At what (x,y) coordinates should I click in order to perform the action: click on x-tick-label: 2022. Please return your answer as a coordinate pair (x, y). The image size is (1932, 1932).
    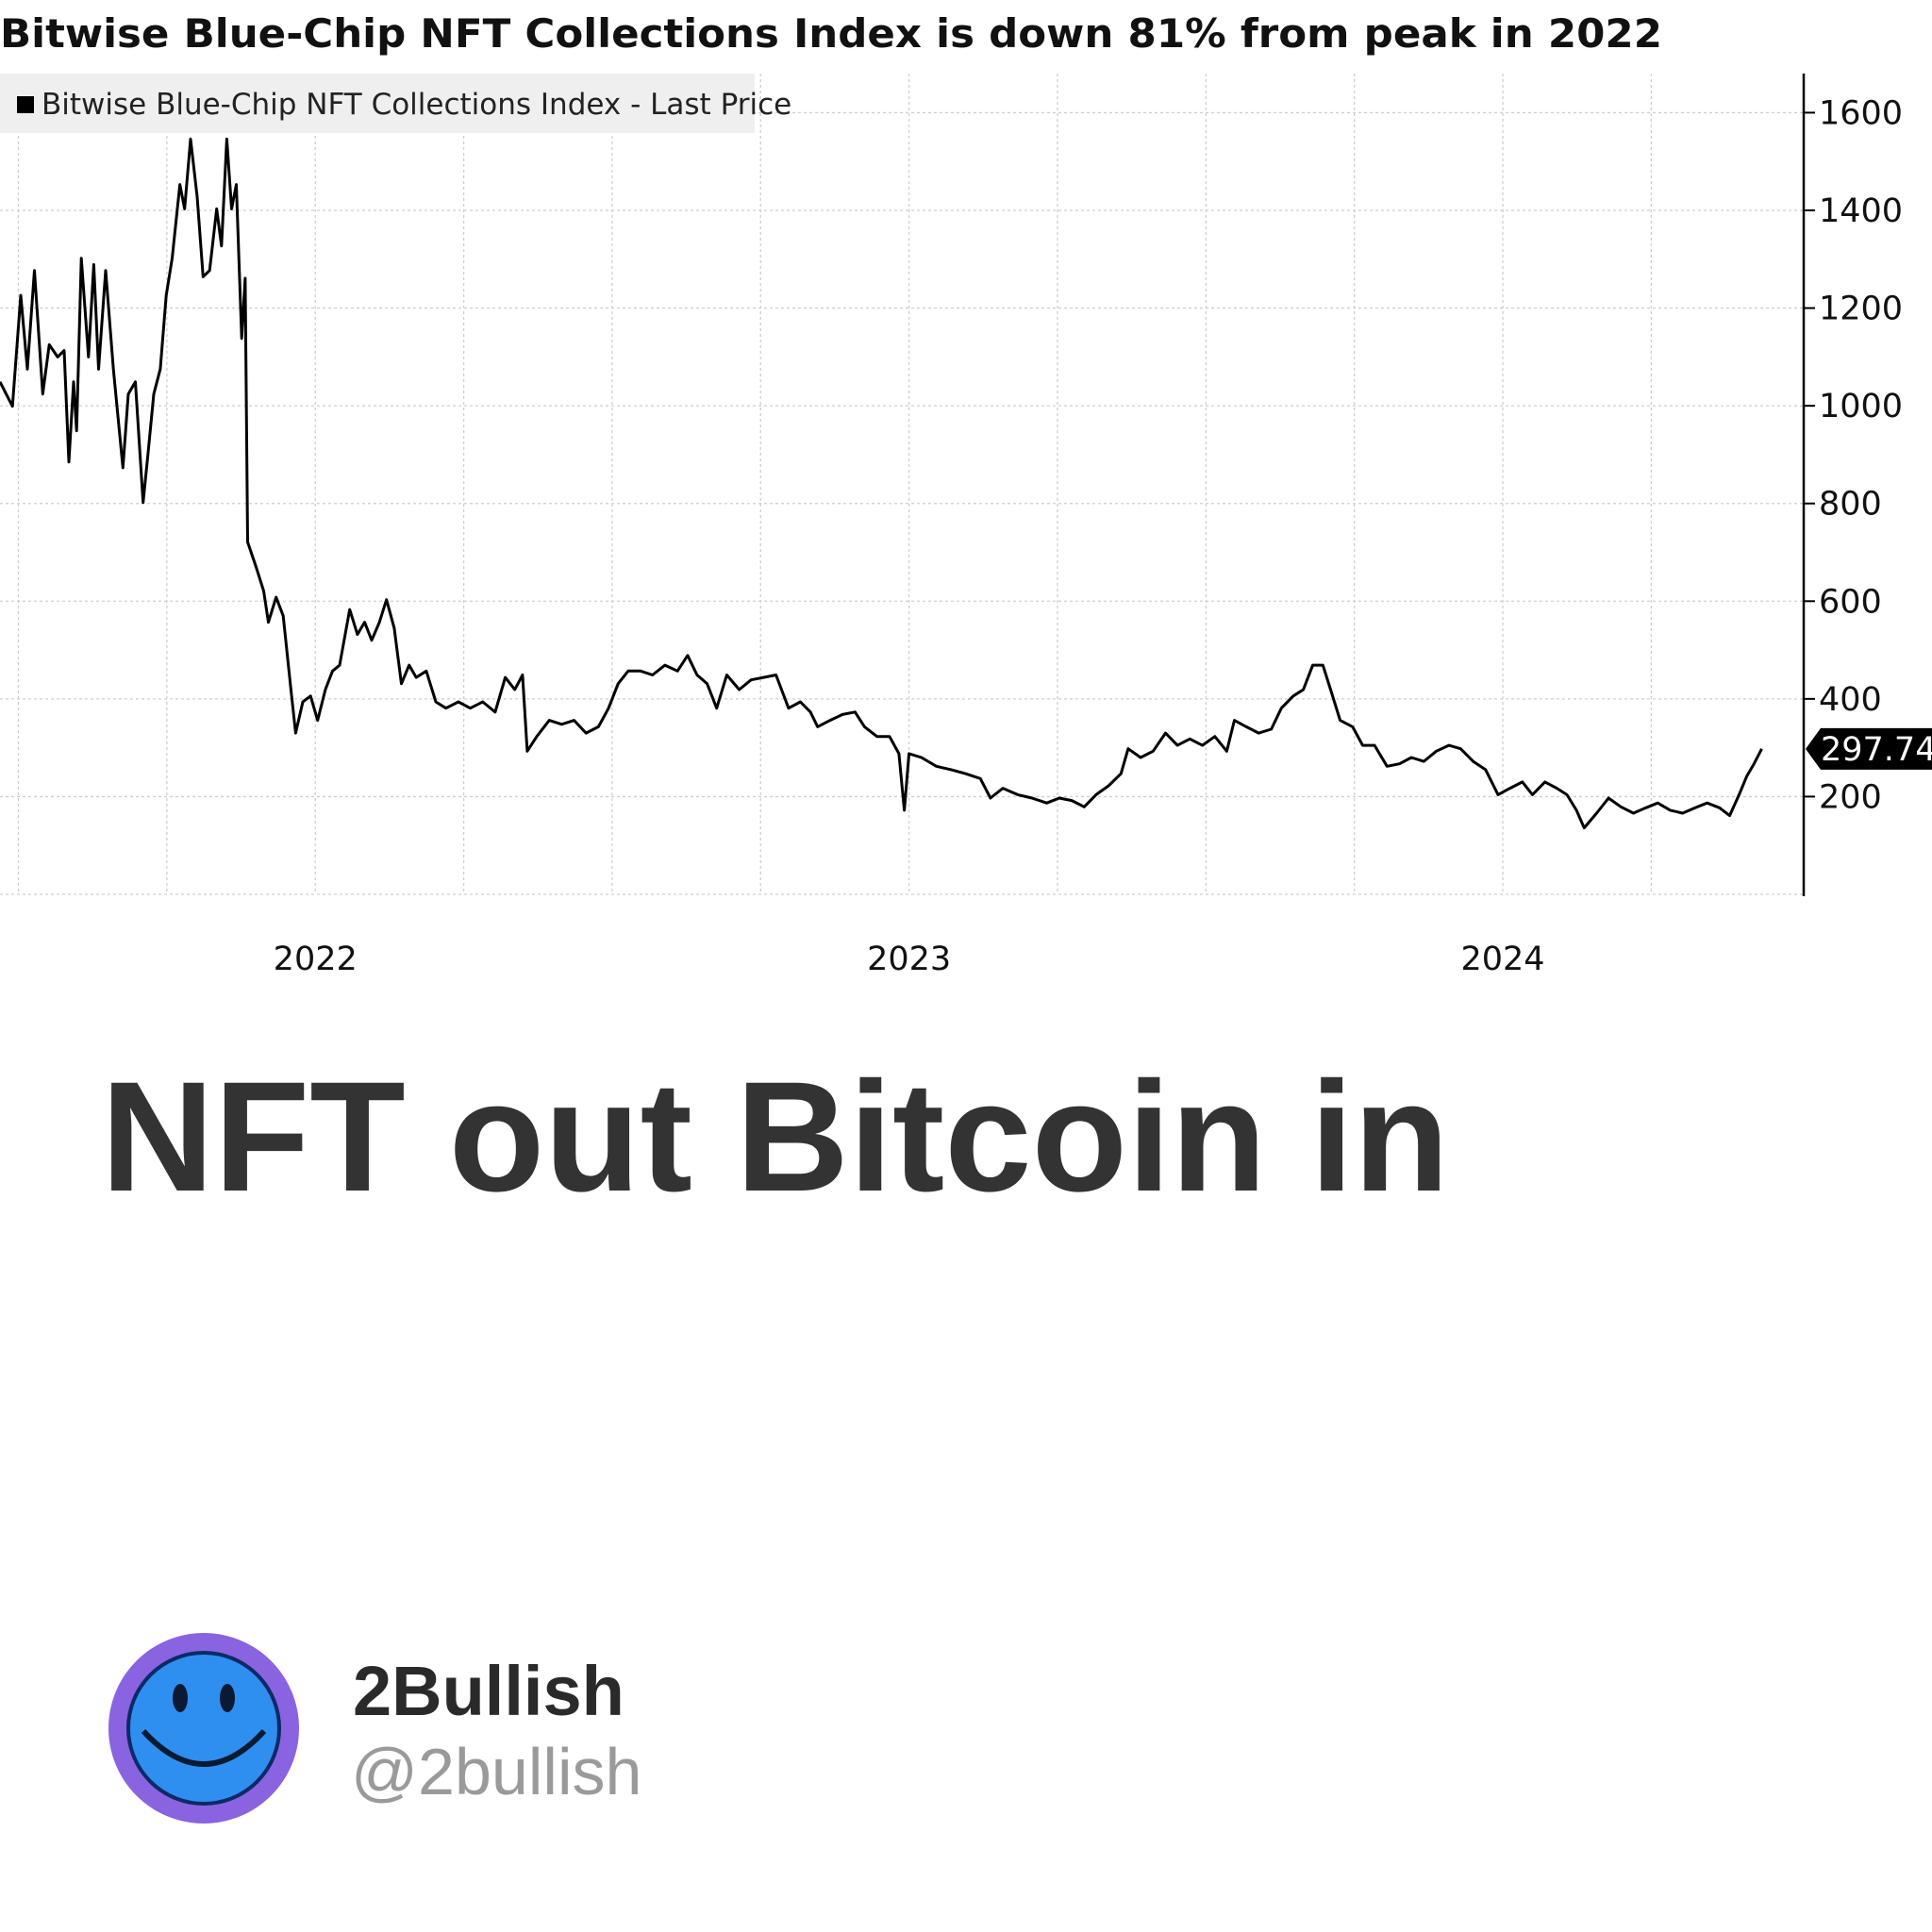
    Looking at the image, I should click on (316, 959).